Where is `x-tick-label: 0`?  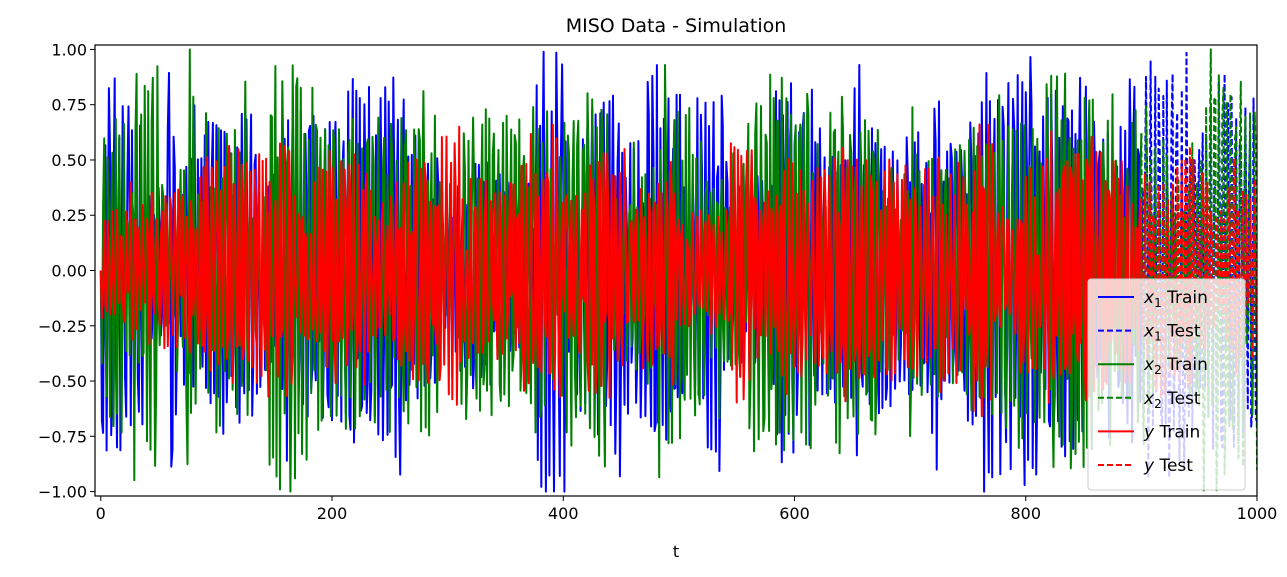
x-tick-label: 0 is located at coordinates (101, 513).